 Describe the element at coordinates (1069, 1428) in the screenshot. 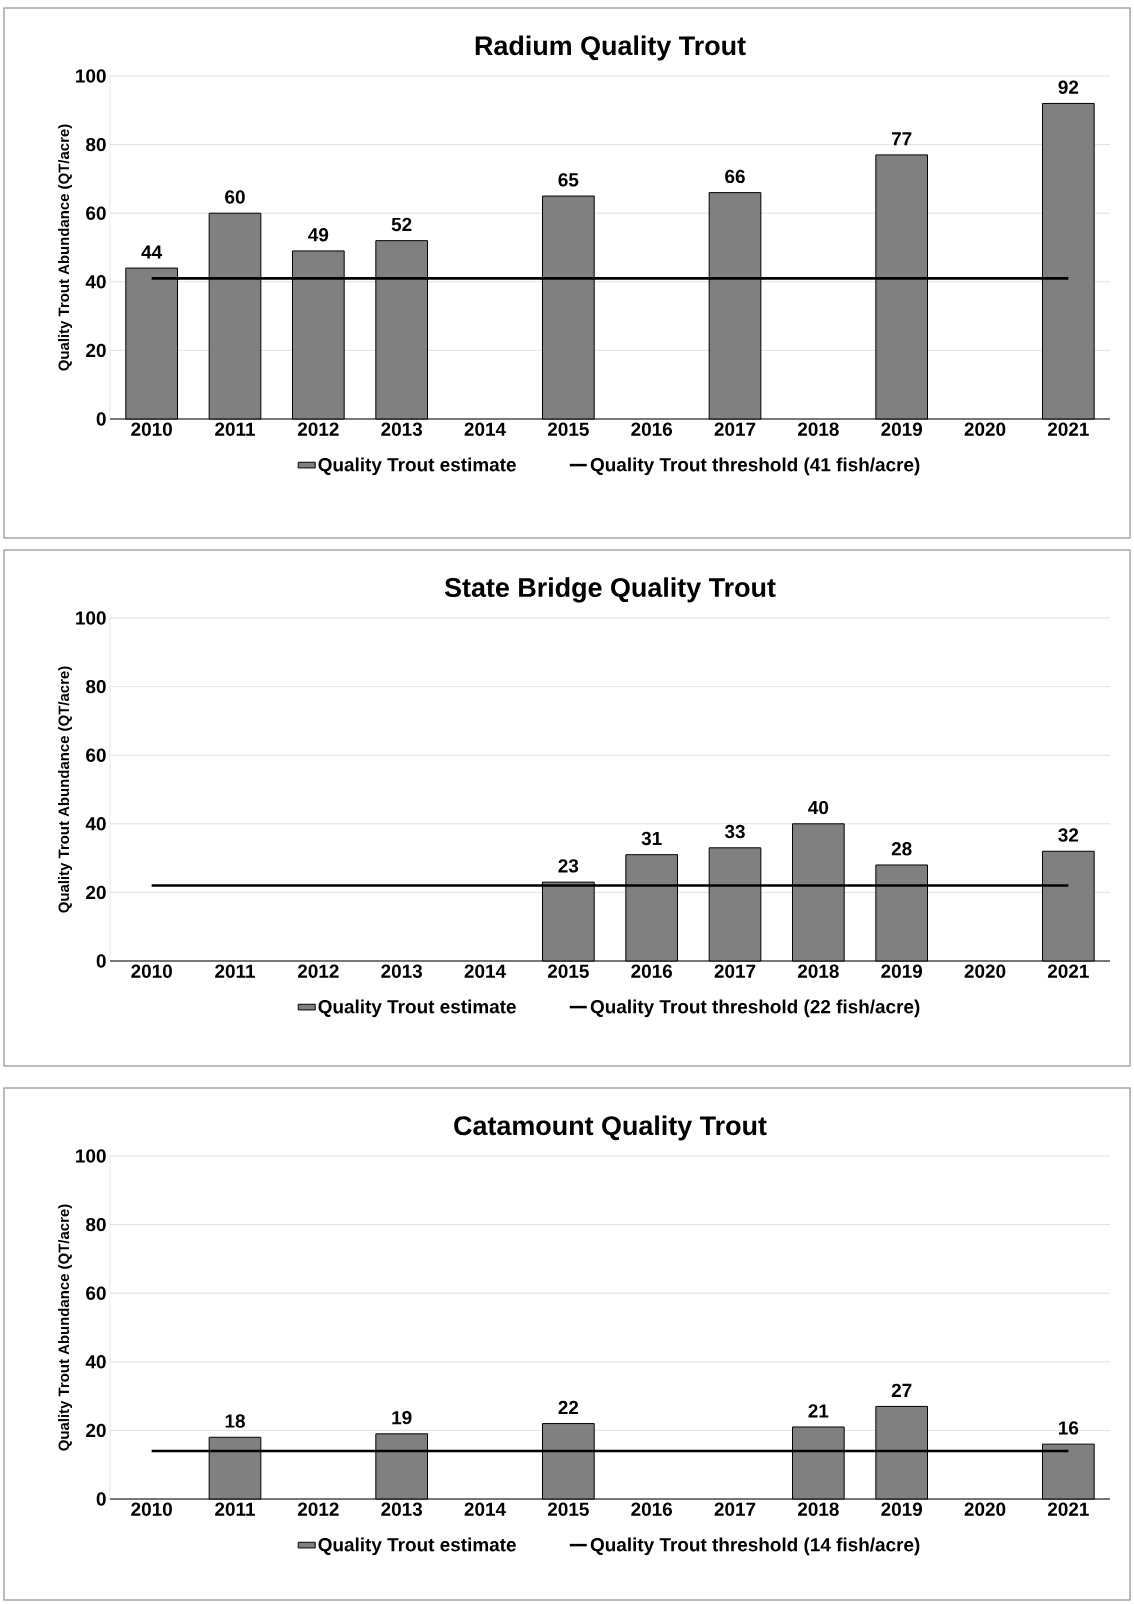

I see `data-label: 16` at that location.